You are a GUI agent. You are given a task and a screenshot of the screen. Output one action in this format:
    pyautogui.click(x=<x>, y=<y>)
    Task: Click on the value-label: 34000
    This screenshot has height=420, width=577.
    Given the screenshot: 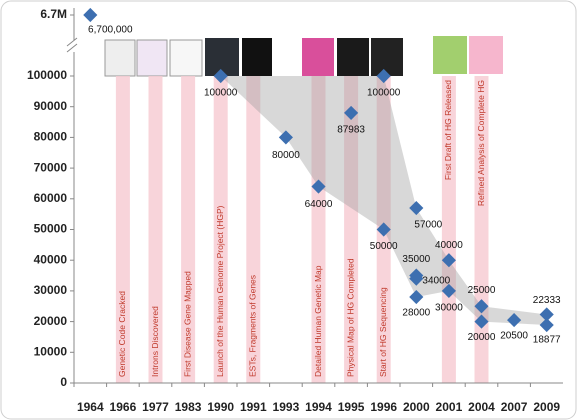 What is the action you would take?
    pyautogui.click(x=436, y=280)
    